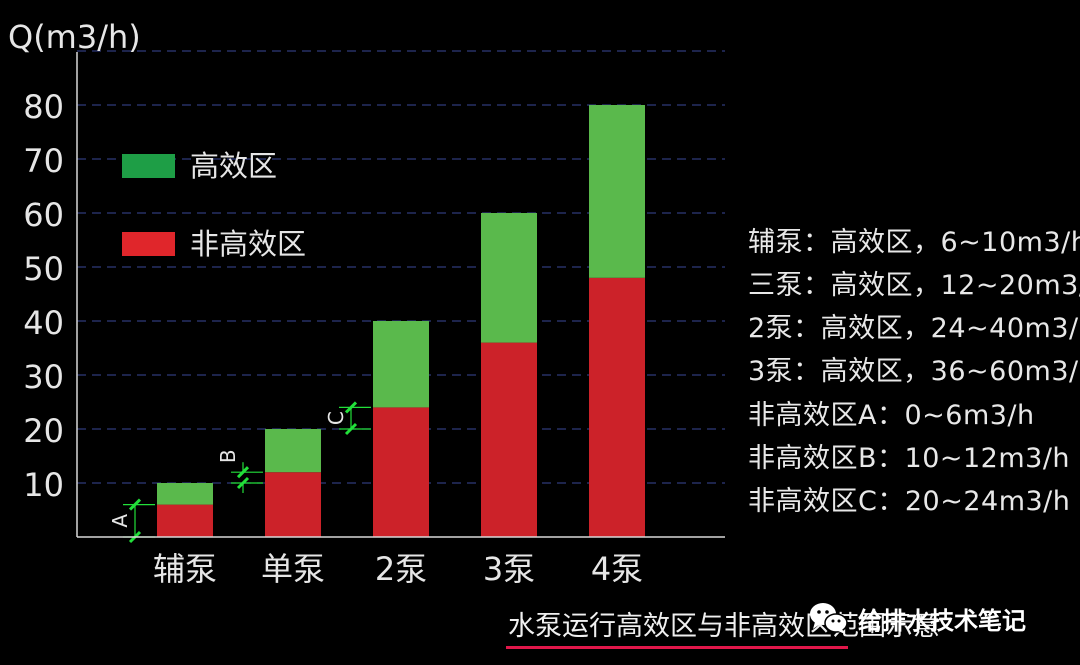 The height and width of the screenshot is (665, 1080). I want to click on x-tick-labels: 辅泵 单泵 2泵 3泵 4泵, so click(398, 569).